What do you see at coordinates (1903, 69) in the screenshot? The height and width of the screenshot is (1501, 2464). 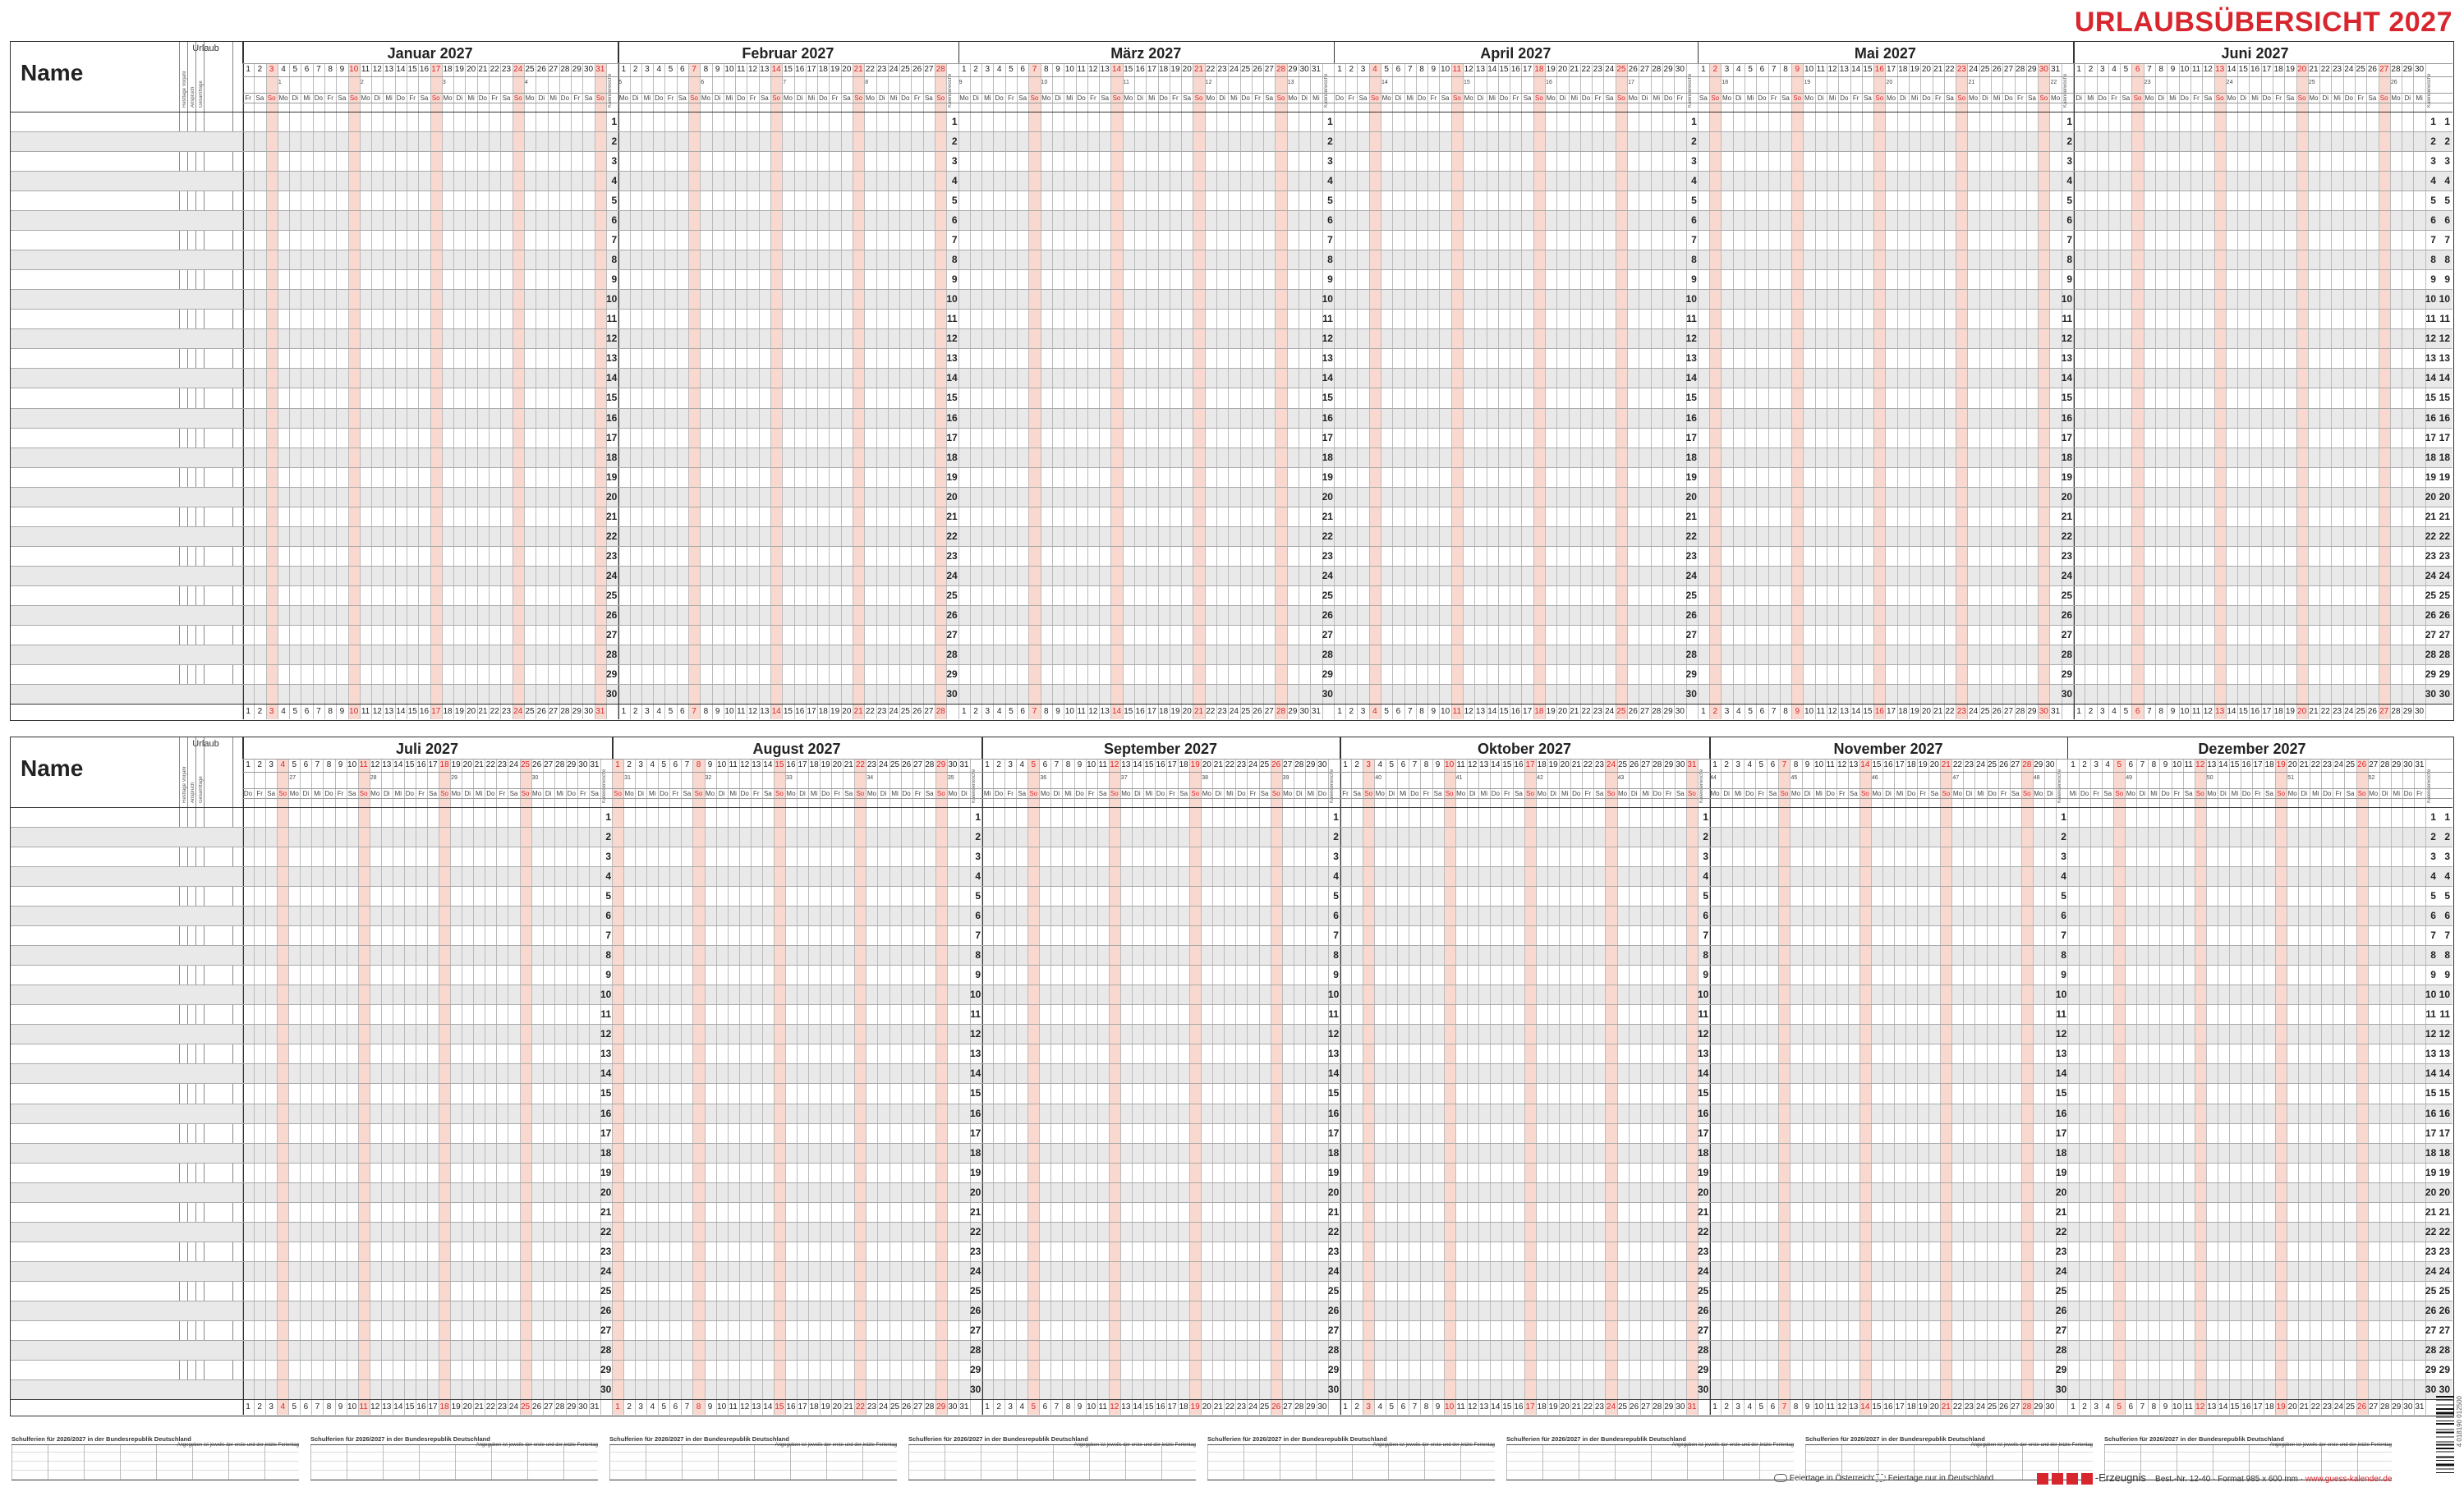 I see `day-number: 18` at bounding box center [1903, 69].